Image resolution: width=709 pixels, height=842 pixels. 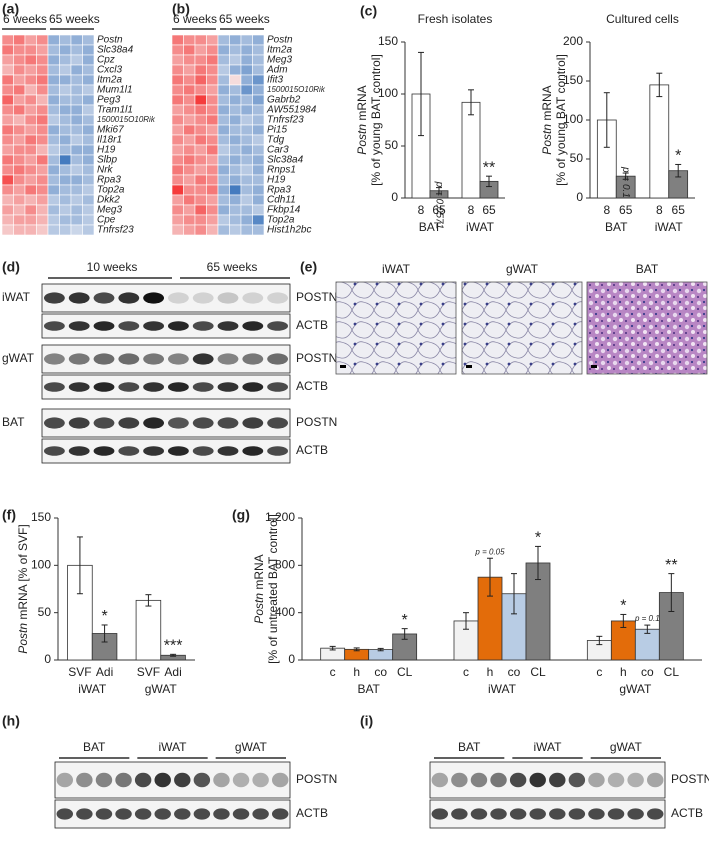 What do you see at coordinates (466, 672) in the screenshot?
I see `x-tick-label: c` at bounding box center [466, 672].